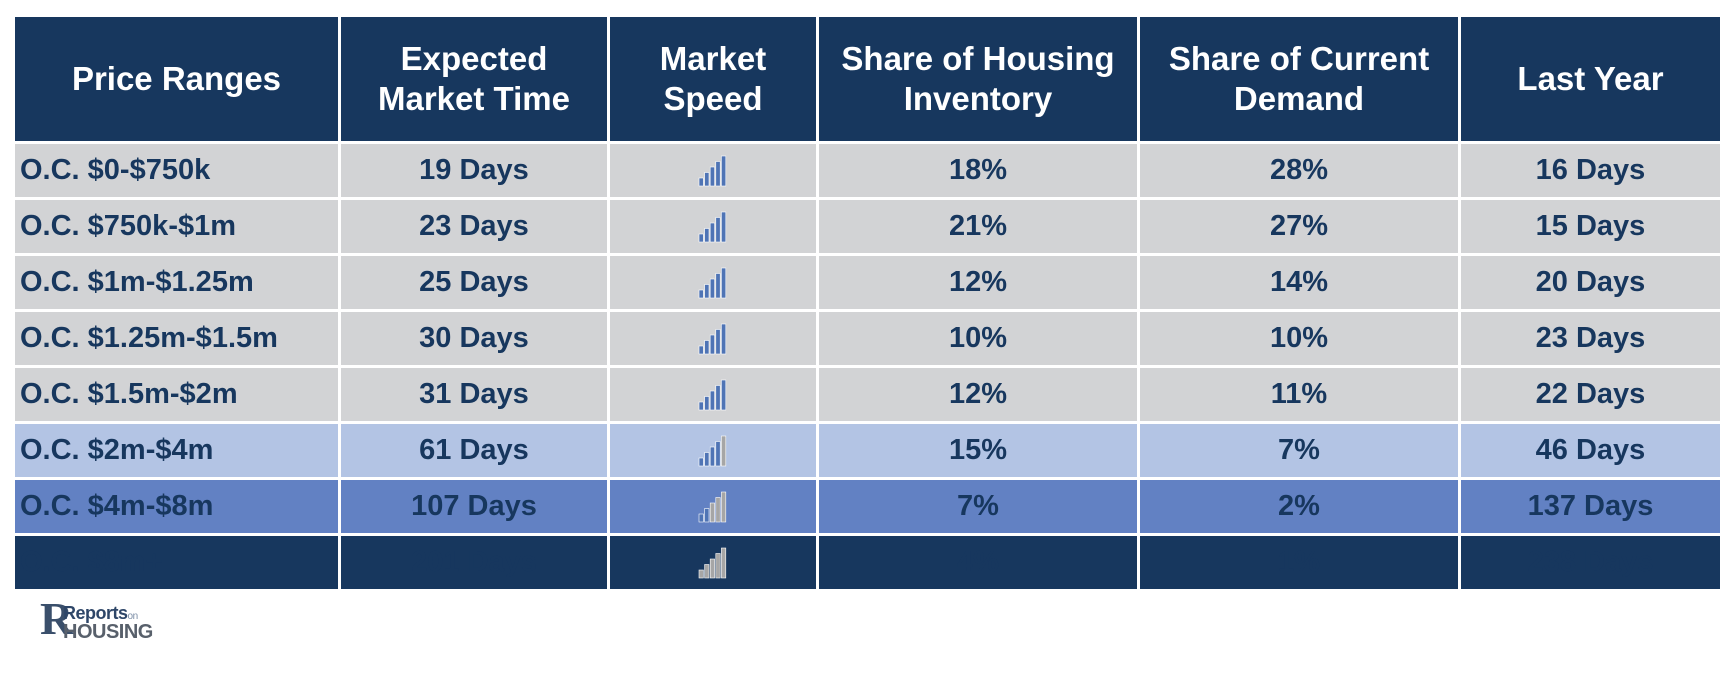 The width and height of the screenshot is (1728, 674). I want to click on demand-share-cell: 10%, so click(1299, 338).